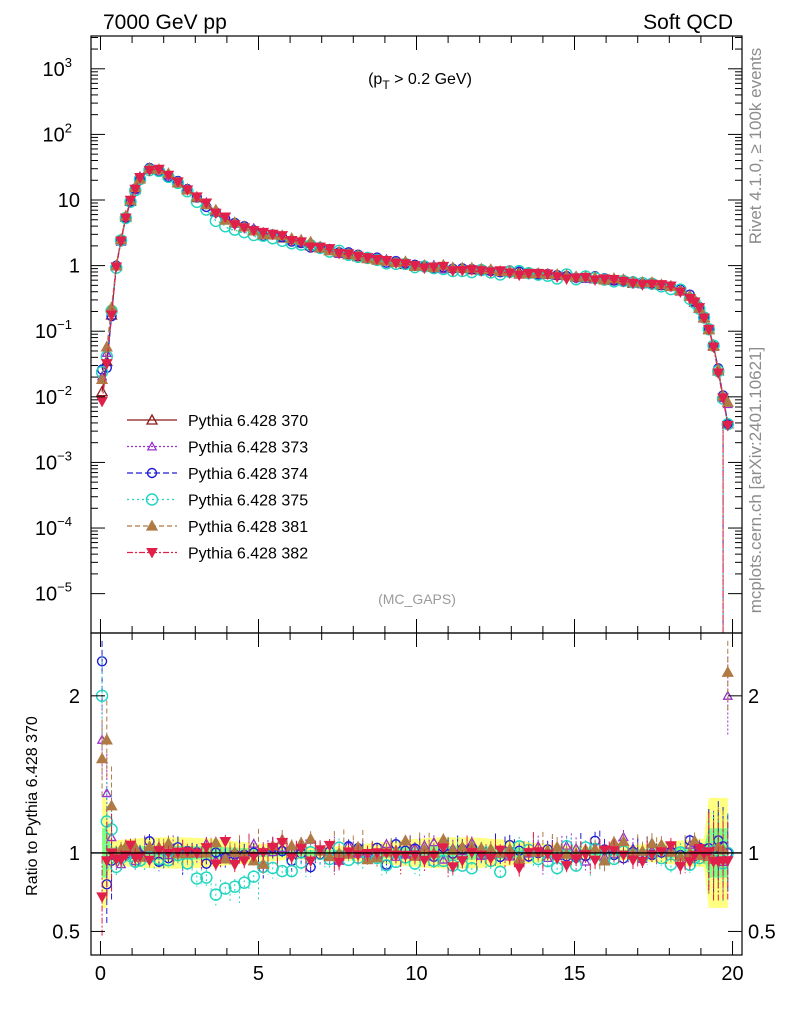  I want to click on pt-cut-annotation: (pT > 0.2 GeV), so click(420, 81).